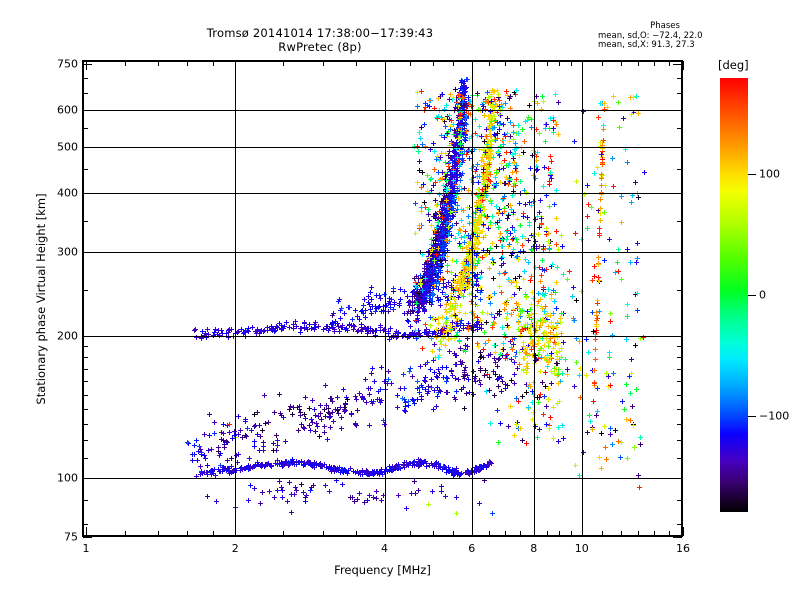 The width and height of the screenshot is (800, 600). I want to click on colorbar-tick, so click(752, 295).